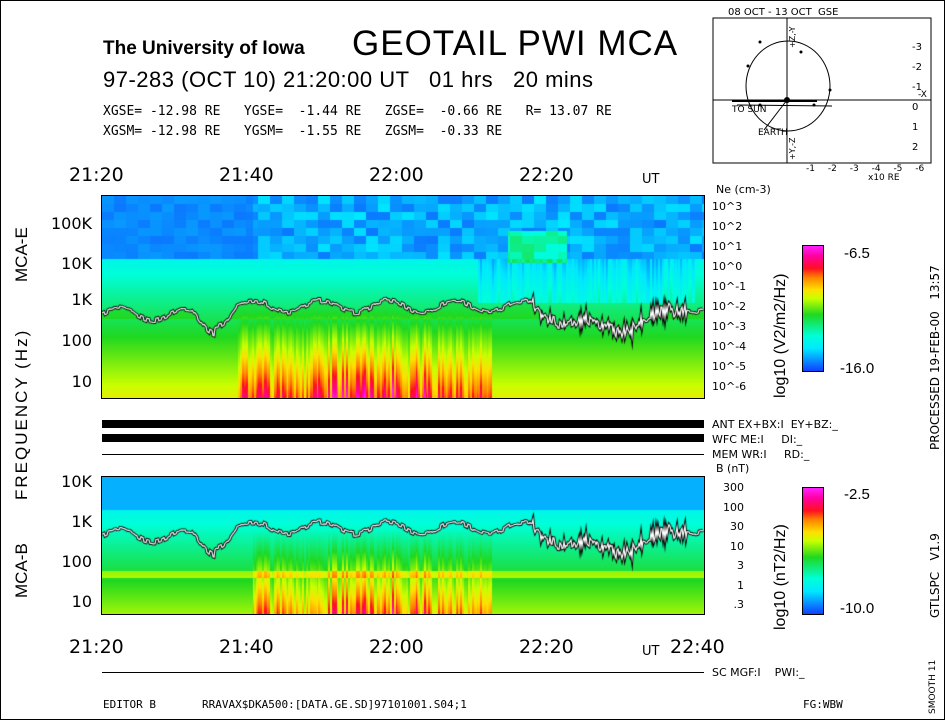 This screenshot has width=945, height=720. Describe the element at coordinates (76, 263) in the screenshot. I see `y-tick-10k: 10K` at that location.